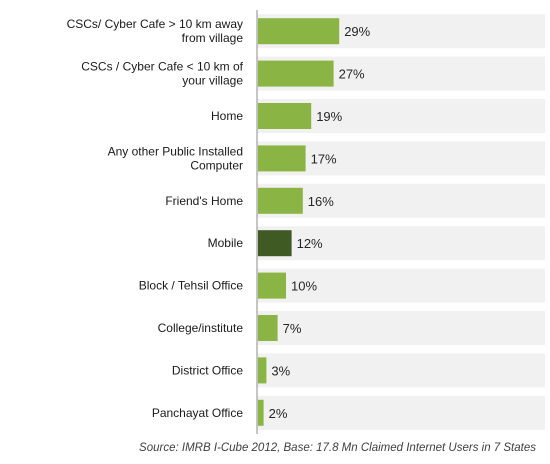 This screenshot has width=550, height=464. What do you see at coordinates (207, 370) in the screenshot?
I see `category-label: District Office` at bounding box center [207, 370].